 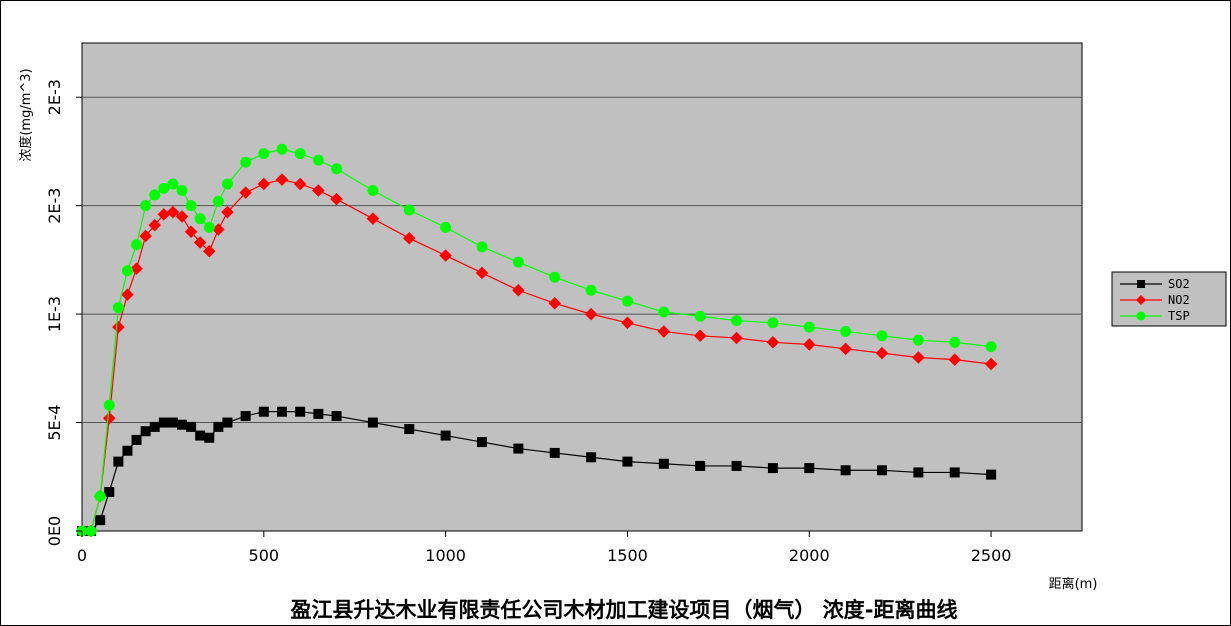 I want to click on x-tick-label: 1500, so click(x=627, y=555).